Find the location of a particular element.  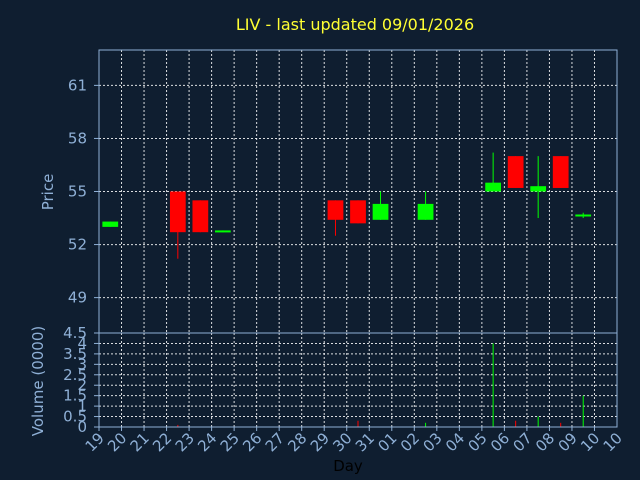

volume-tick-label: 2 is located at coordinates (82, 385).